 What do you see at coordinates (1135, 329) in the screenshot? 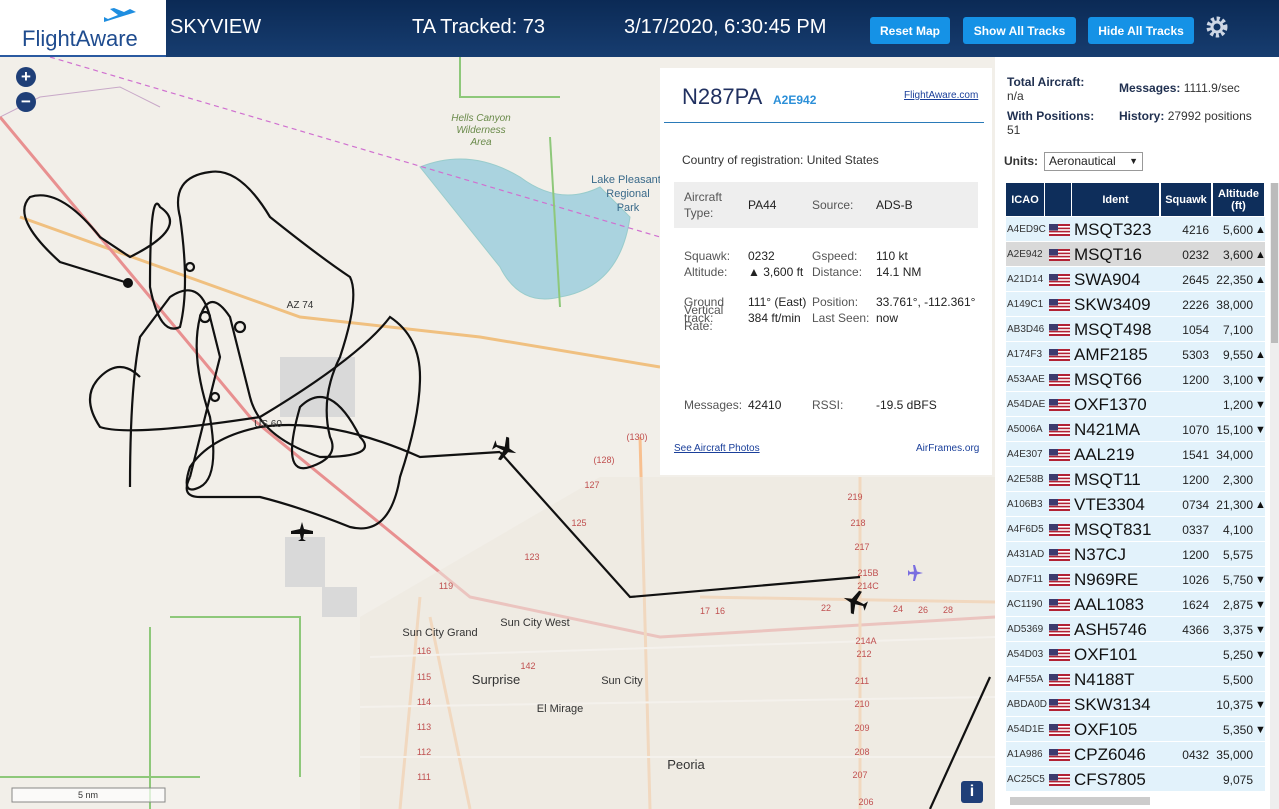
I see `aircraft-row: AB3D46 MSQT498 1054 7,100` at bounding box center [1135, 329].